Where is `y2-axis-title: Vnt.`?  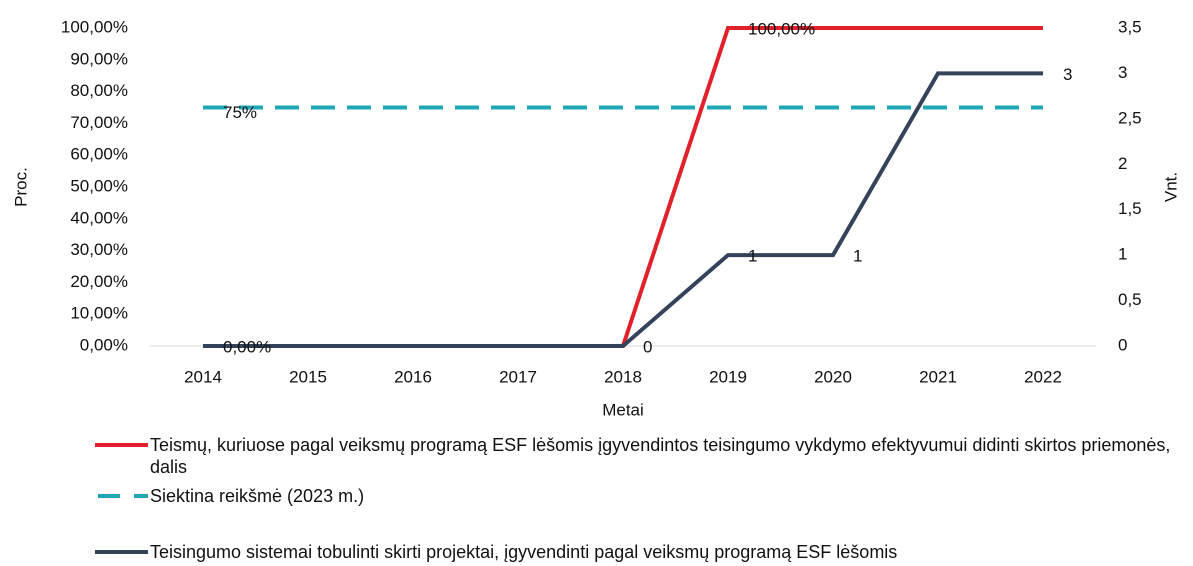 y2-axis-title: Vnt. is located at coordinates (1170, 187).